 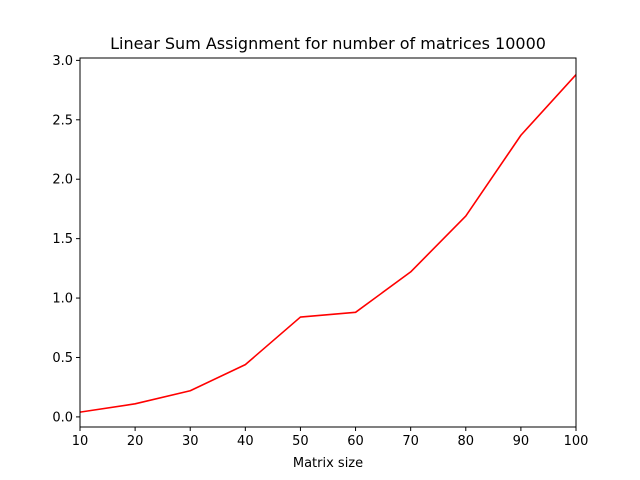 What do you see at coordinates (80, 441) in the screenshot?
I see `x-tick-label: 10` at bounding box center [80, 441].